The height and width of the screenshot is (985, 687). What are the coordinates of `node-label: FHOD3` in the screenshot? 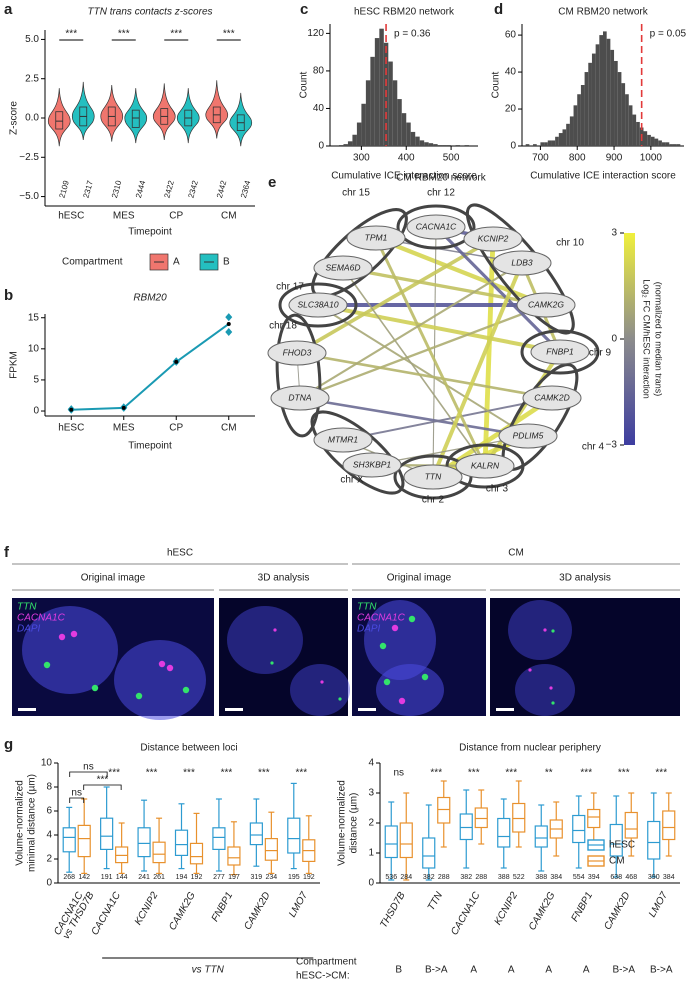 It's located at (297, 352).